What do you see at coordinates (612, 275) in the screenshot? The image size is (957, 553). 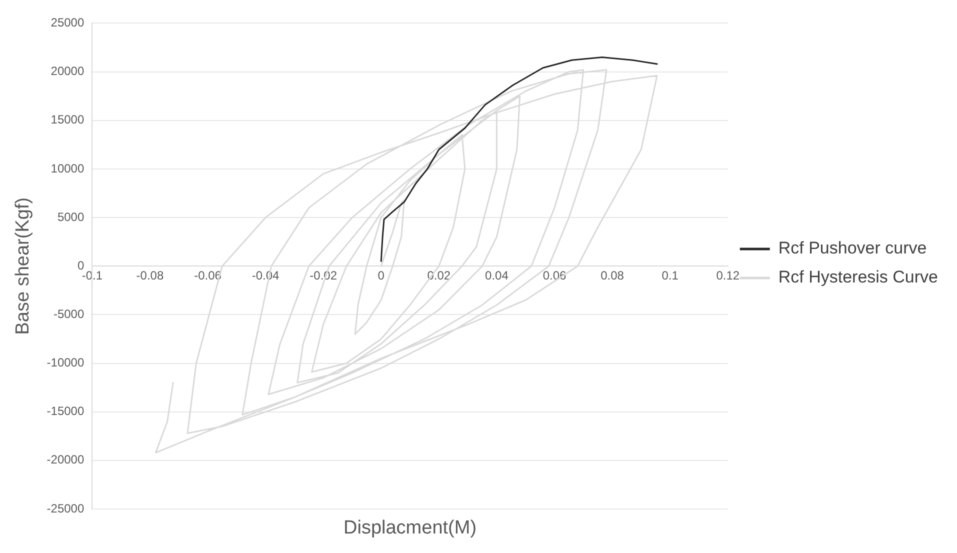 I see `x-tick-label: 0.08` at bounding box center [612, 275].